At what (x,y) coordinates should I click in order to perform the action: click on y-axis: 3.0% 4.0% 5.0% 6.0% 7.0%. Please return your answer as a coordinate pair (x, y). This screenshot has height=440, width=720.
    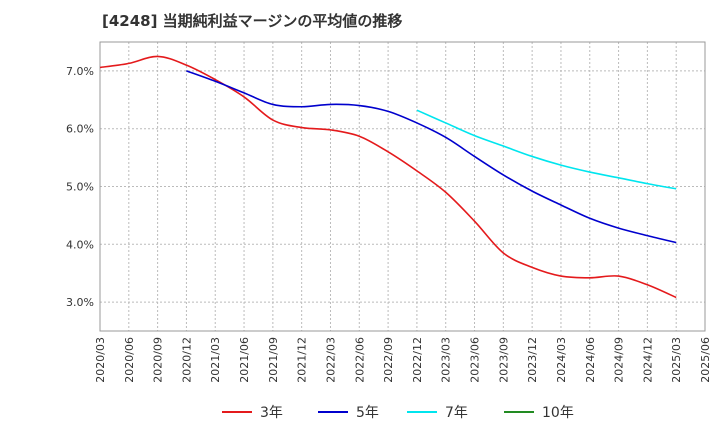
    Looking at the image, I should click on (80, 187).